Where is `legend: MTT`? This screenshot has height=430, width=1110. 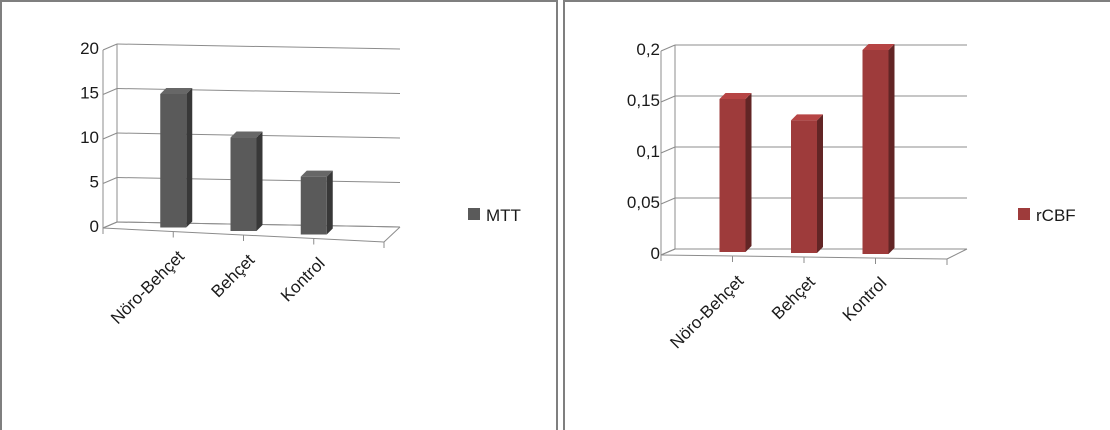 legend: MTT is located at coordinates (494, 215).